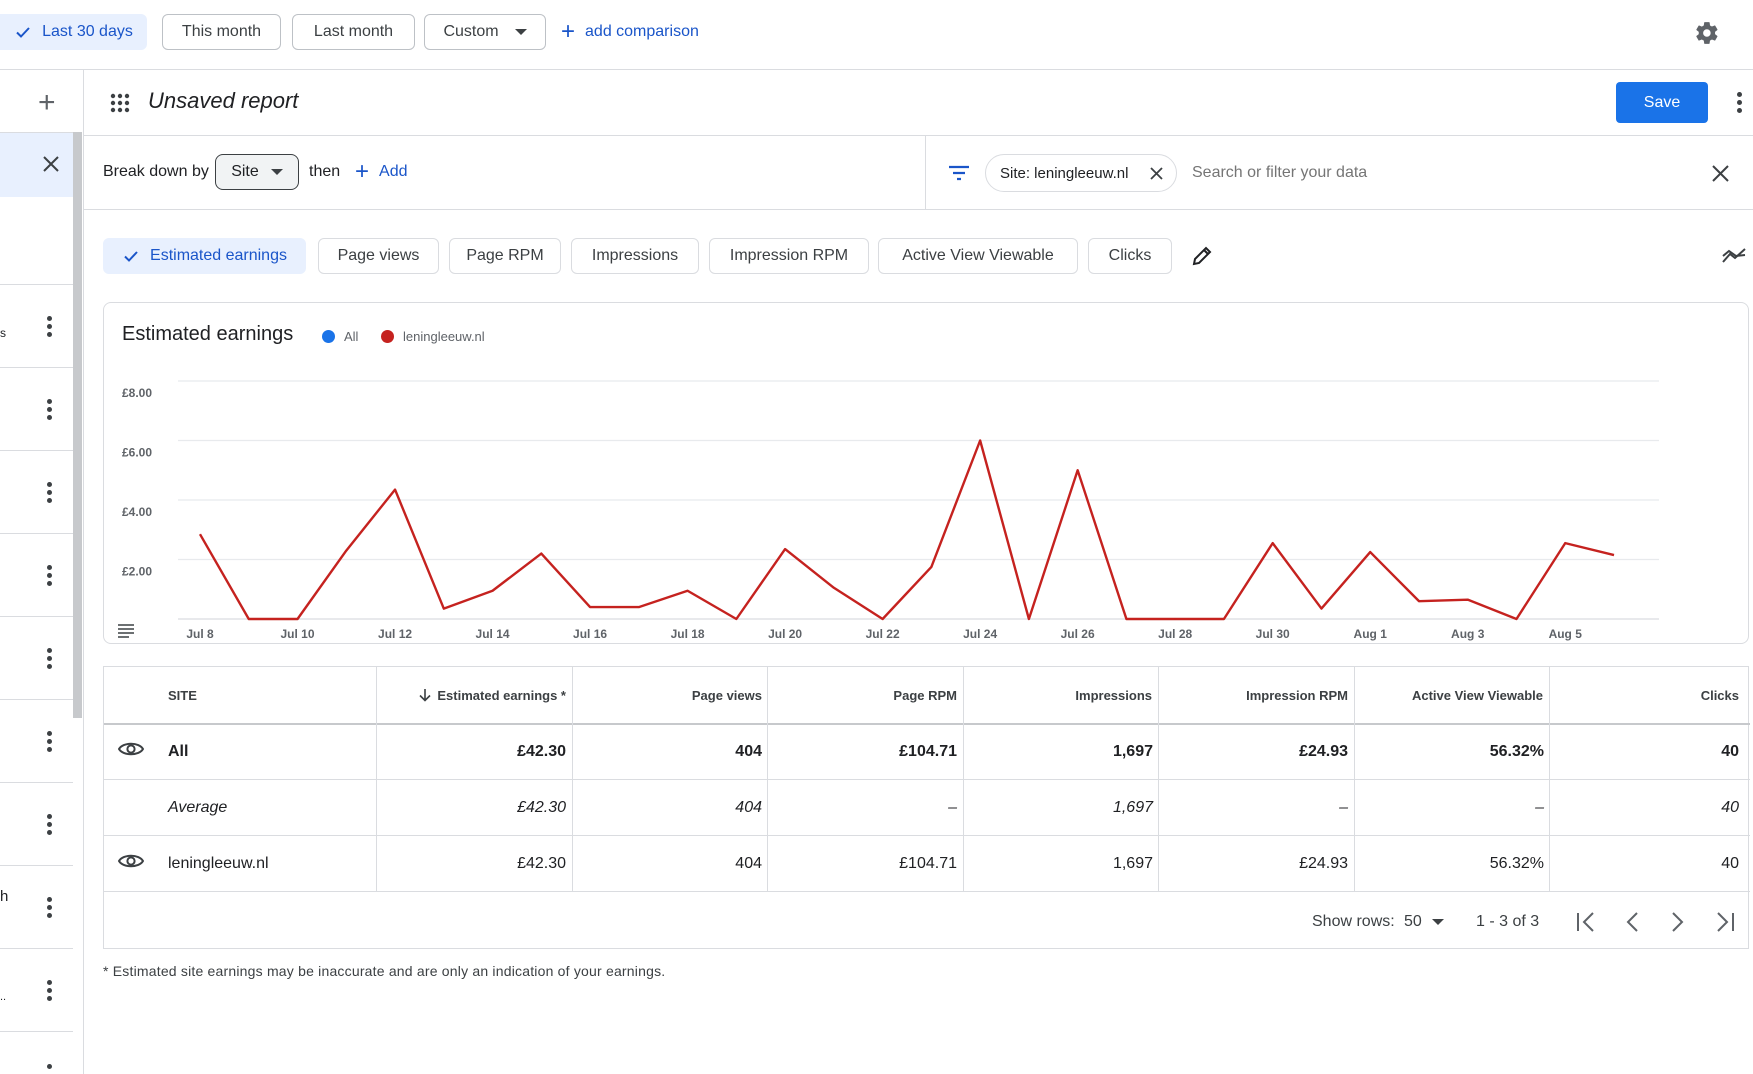 This screenshot has width=1753, height=1074. Describe the element at coordinates (501, 695) in the screenshot. I see `header-label: Estimated earnings *` at that location.